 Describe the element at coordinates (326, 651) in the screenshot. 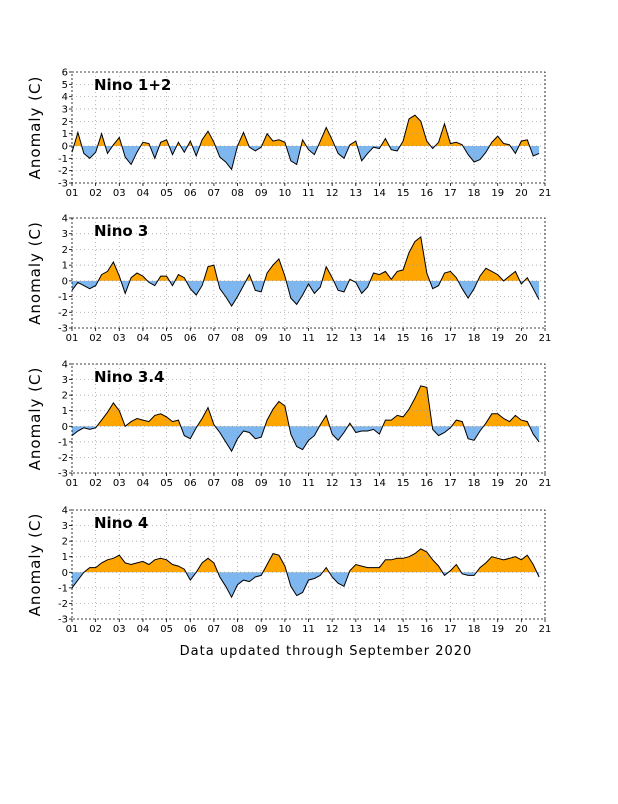

I see `footer-text: Data updated through September 2020` at that location.